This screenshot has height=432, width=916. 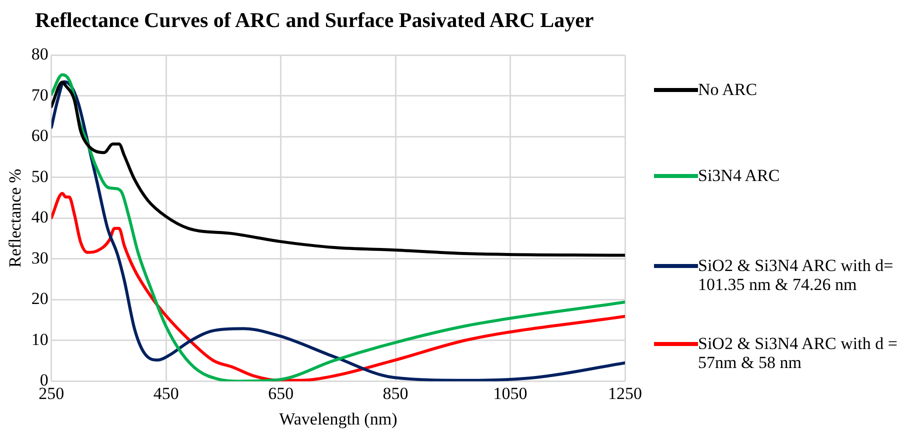 What do you see at coordinates (739, 175) in the screenshot?
I see `legend-label: Si3N4 ARC` at bounding box center [739, 175].